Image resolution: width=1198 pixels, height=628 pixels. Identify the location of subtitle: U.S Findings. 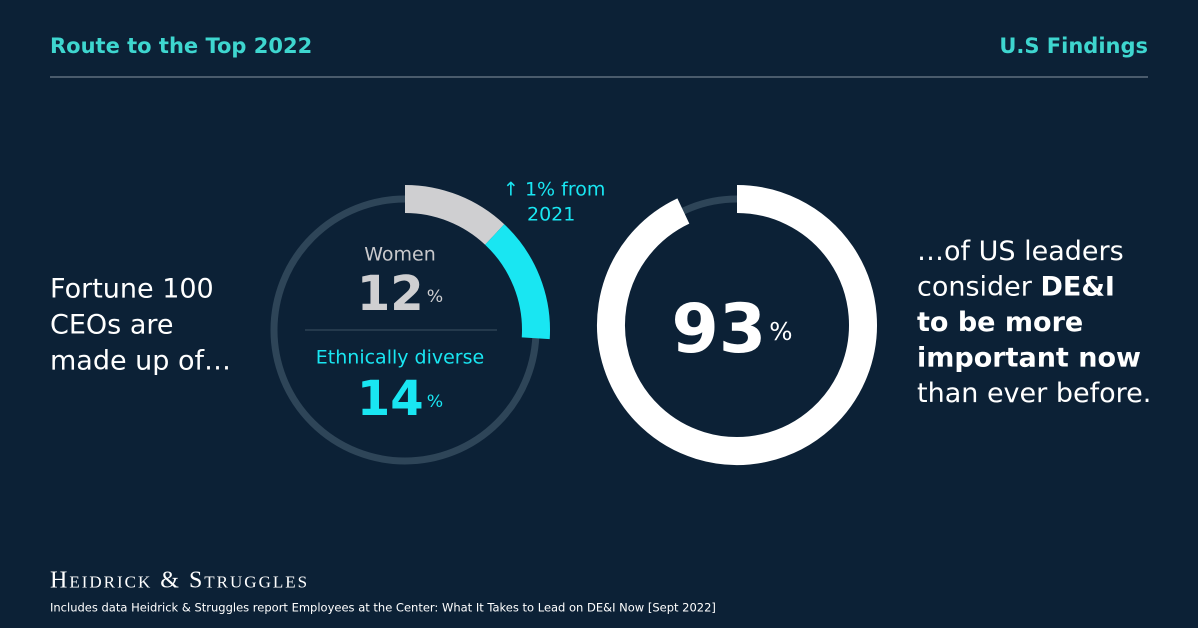
(1073, 46).